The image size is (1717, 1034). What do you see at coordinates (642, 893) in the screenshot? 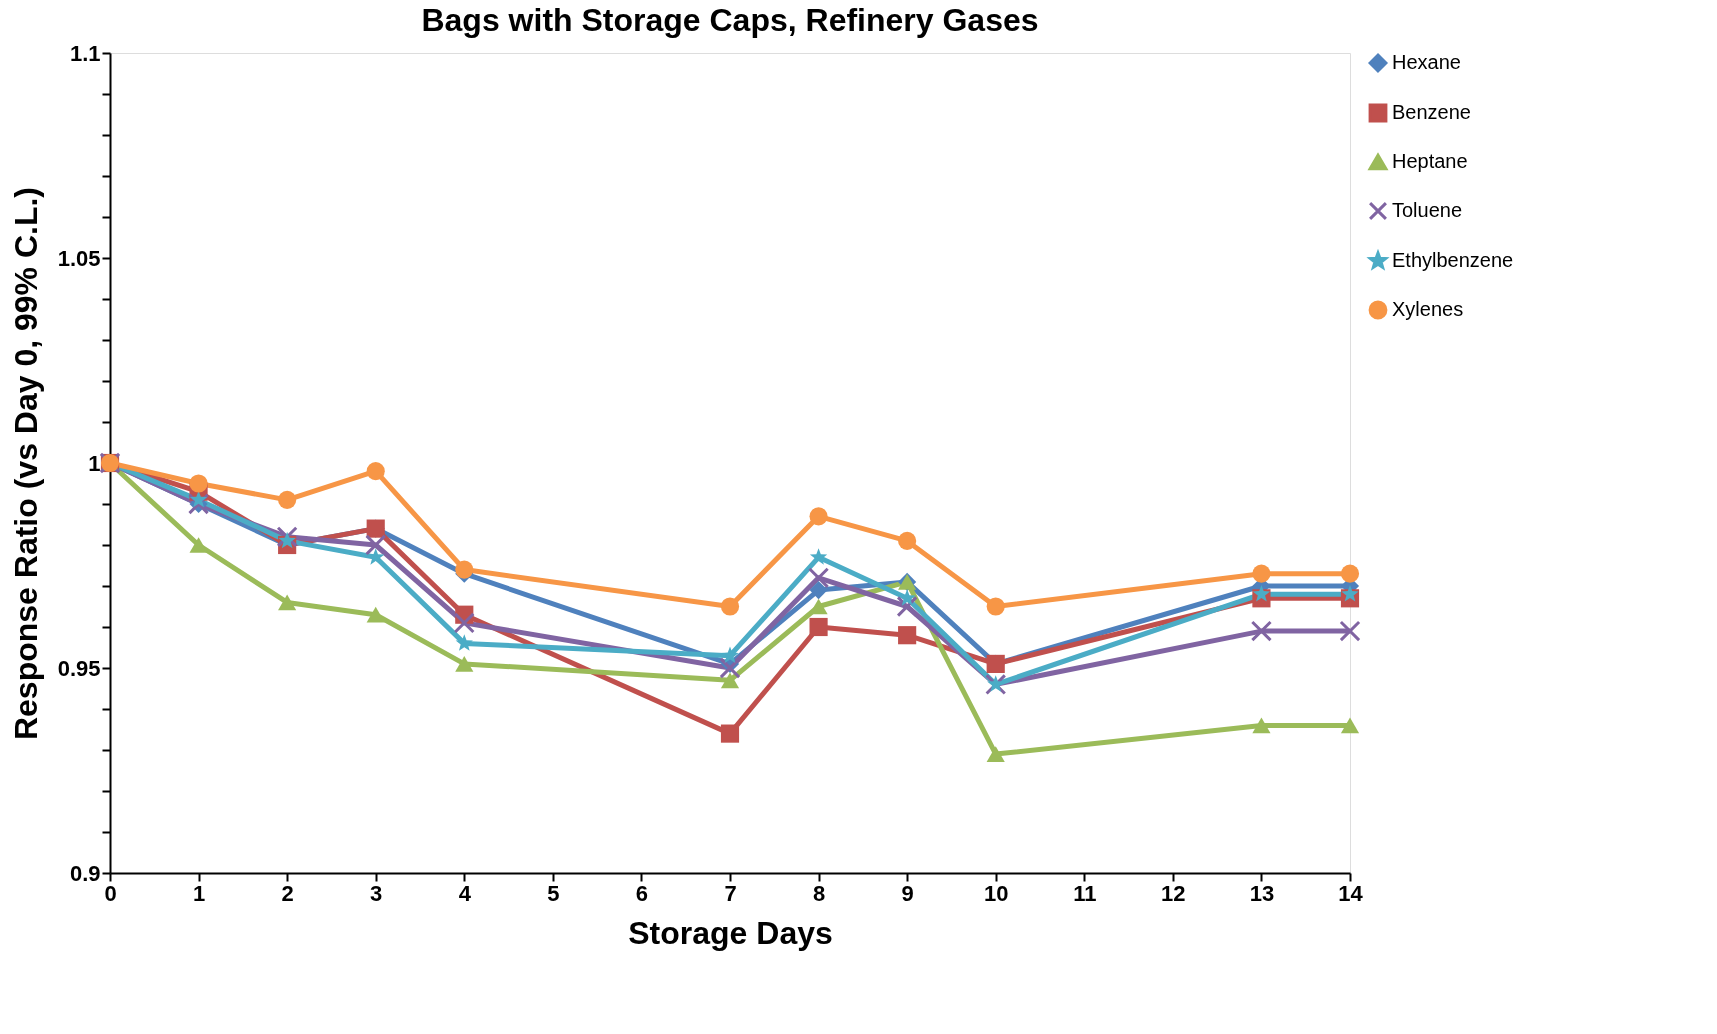
I see `x-tick-label: 6` at bounding box center [642, 893].